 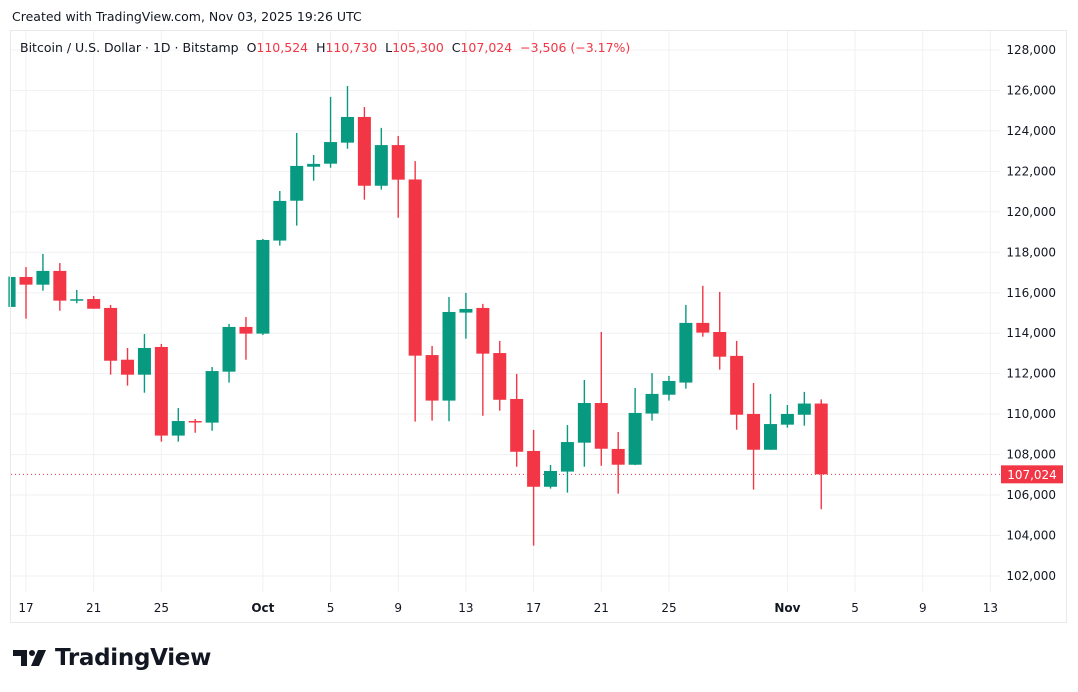 I want to click on change-value: −3,506 (−3.17%), so click(x=575, y=47).